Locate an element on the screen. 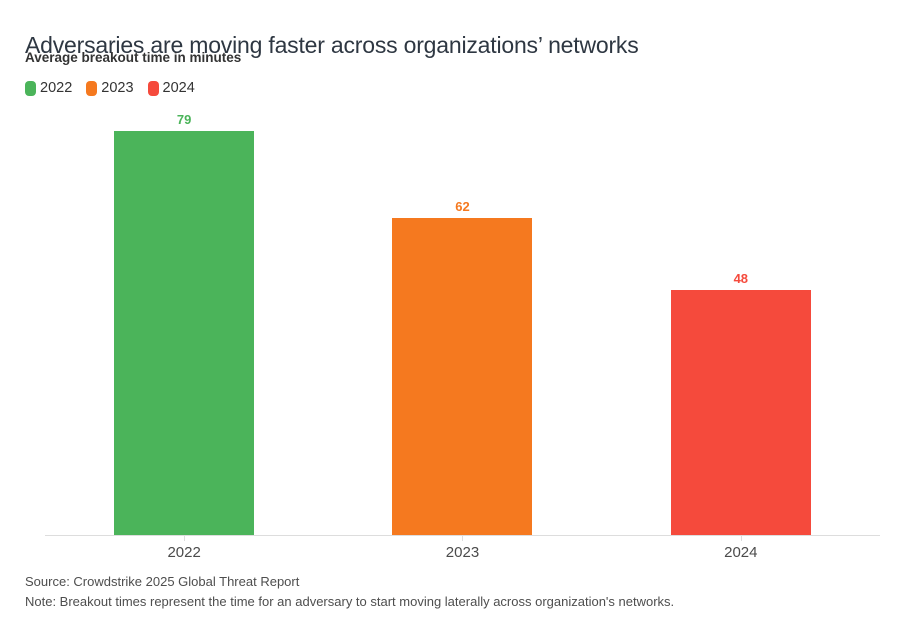 The width and height of the screenshot is (921, 629). legend-label: 2024 is located at coordinates (178, 88).